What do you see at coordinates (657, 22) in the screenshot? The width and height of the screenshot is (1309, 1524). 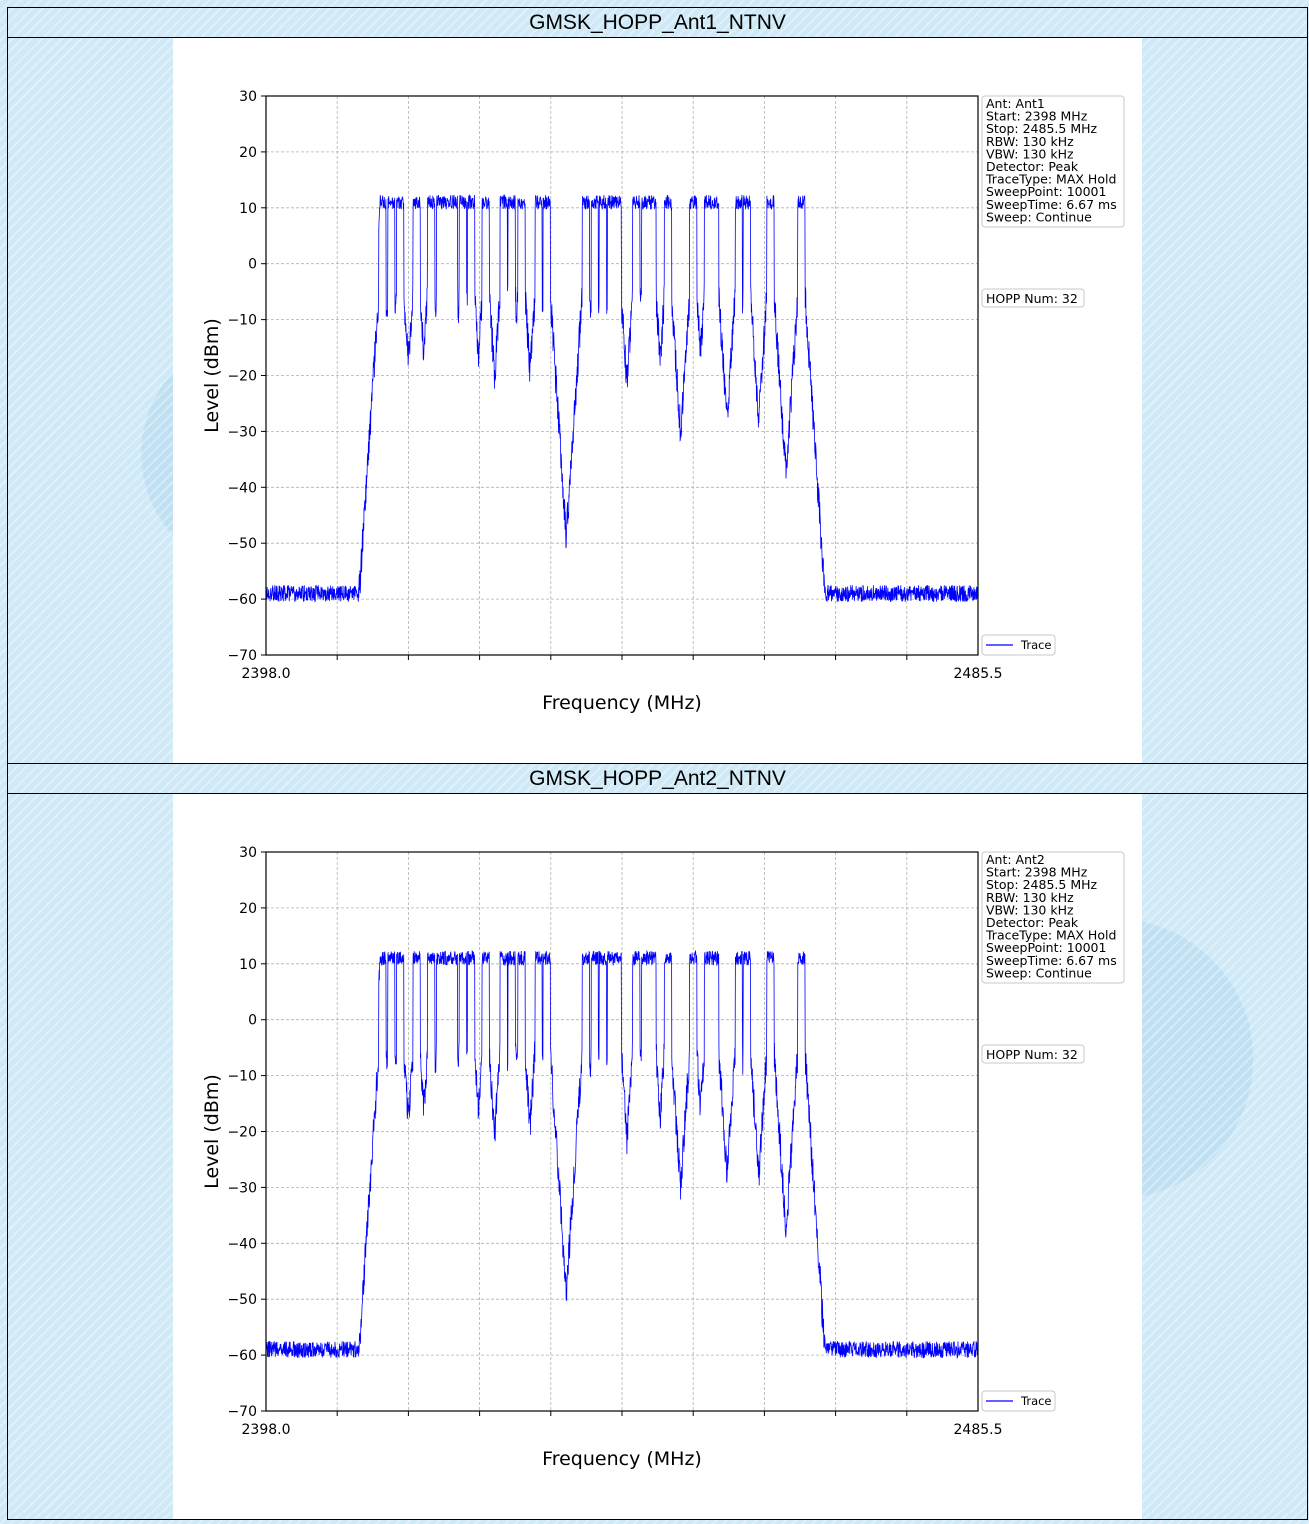 I see `panel-1-title: GMSK_HOPP_Ant1_NTNV` at bounding box center [657, 22].